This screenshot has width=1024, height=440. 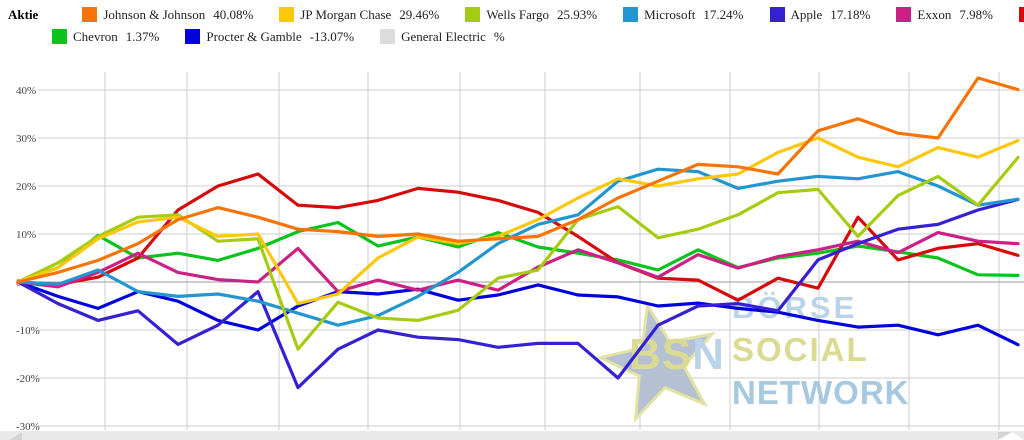 What do you see at coordinates (512, 435) in the screenshot?
I see `horizontal-scrollbar` at bounding box center [512, 435].